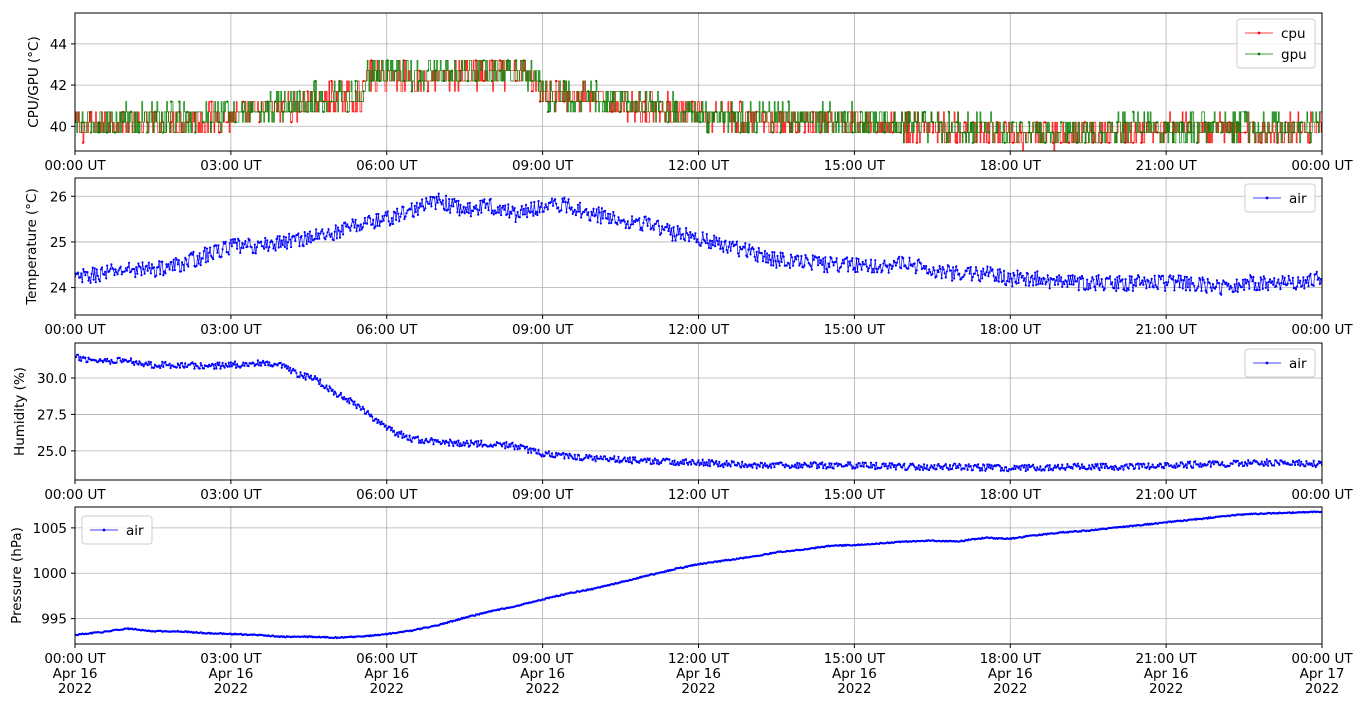 This screenshot has width=1363, height=711. Describe the element at coordinates (231, 495) in the screenshot. I see `x-tick-label: 03:00 UT` at that location.